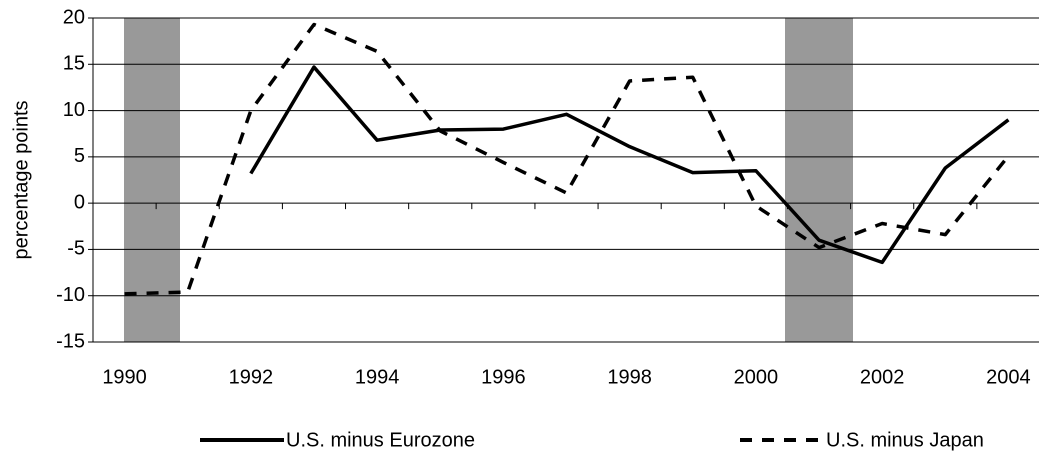 The height and width of the screenshot is (464, 1039). What do you see at coordinates (74, 17) in the screenshot?
I see `y-tick-label: 20` at bounding box center [74, 17].